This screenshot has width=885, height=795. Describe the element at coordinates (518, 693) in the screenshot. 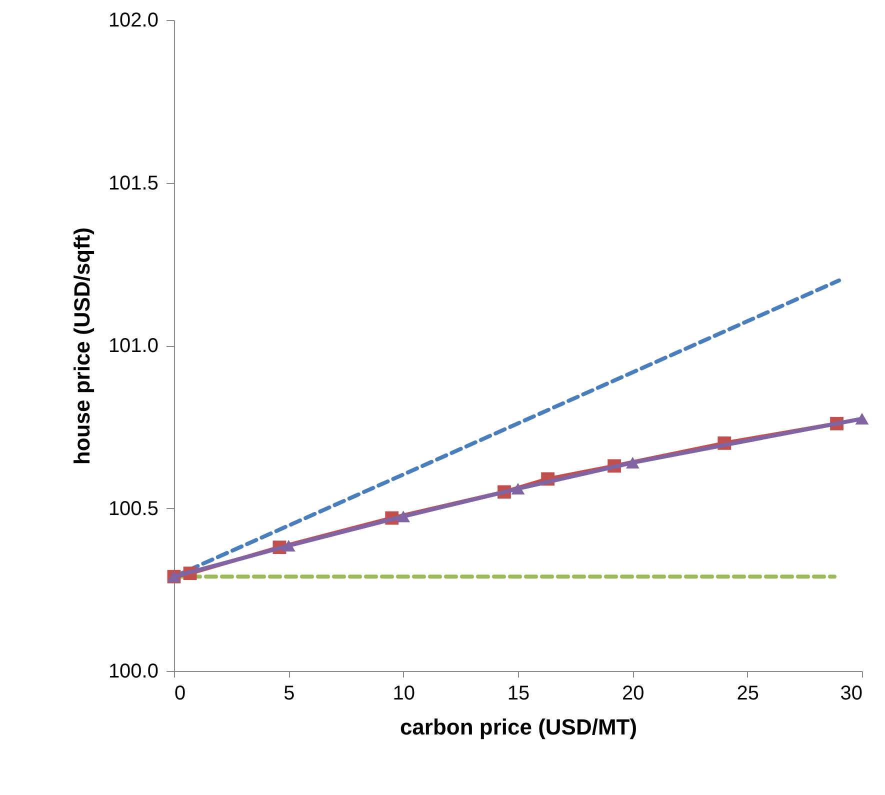

I see `x-tick-label: 15` at that location.